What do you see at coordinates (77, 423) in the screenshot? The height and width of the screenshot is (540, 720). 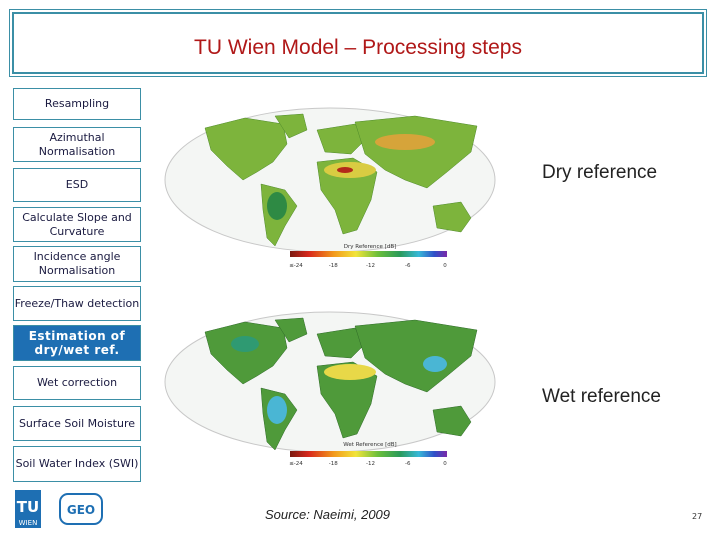 I see `step: Surface Soil Moisture` at bounding box center [77, 423].